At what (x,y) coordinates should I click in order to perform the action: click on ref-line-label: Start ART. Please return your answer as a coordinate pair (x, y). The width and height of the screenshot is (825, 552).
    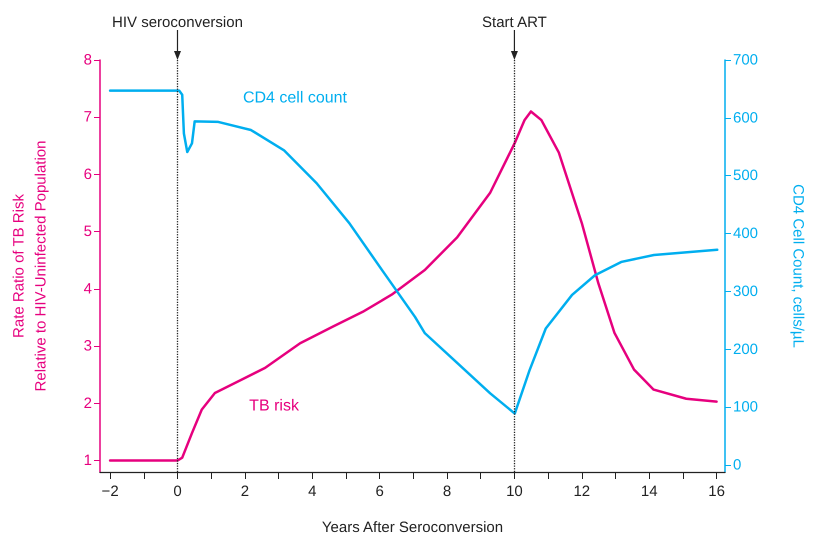
    Looking at the image, I should click on (514, 22).